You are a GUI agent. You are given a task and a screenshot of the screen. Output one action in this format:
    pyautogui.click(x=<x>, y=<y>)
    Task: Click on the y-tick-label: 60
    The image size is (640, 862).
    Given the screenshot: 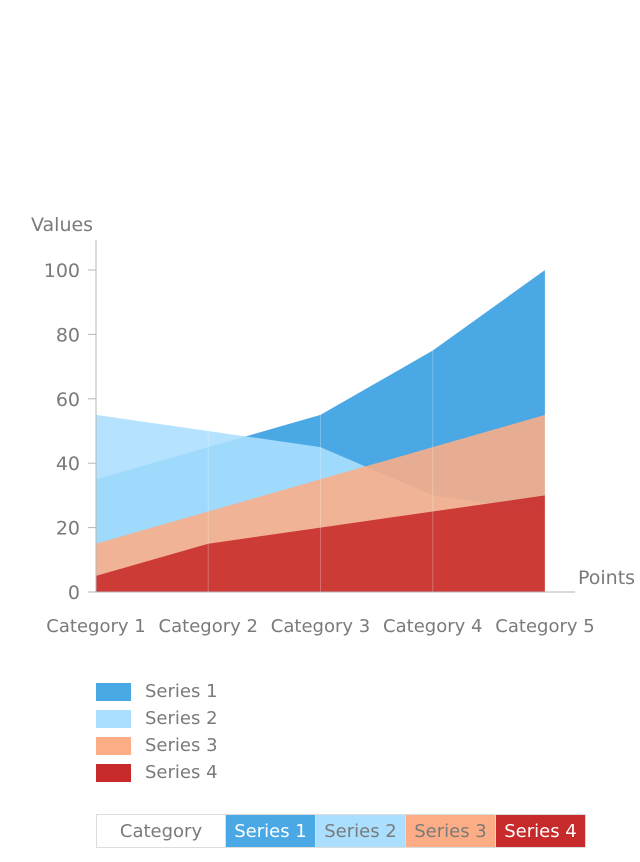 What is the action you would take?
    pyautogui.click(x=68, y=400)
    